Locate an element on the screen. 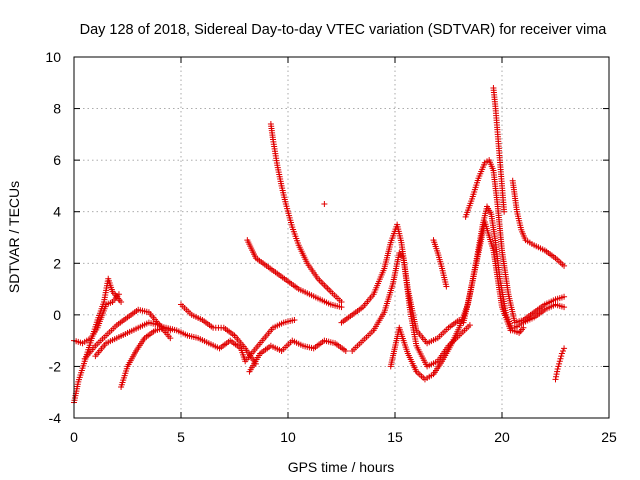 This screenshot has height=480, width=640. y-axis-label: SDTVAR / TECUs is located at coordinates (14, 237).